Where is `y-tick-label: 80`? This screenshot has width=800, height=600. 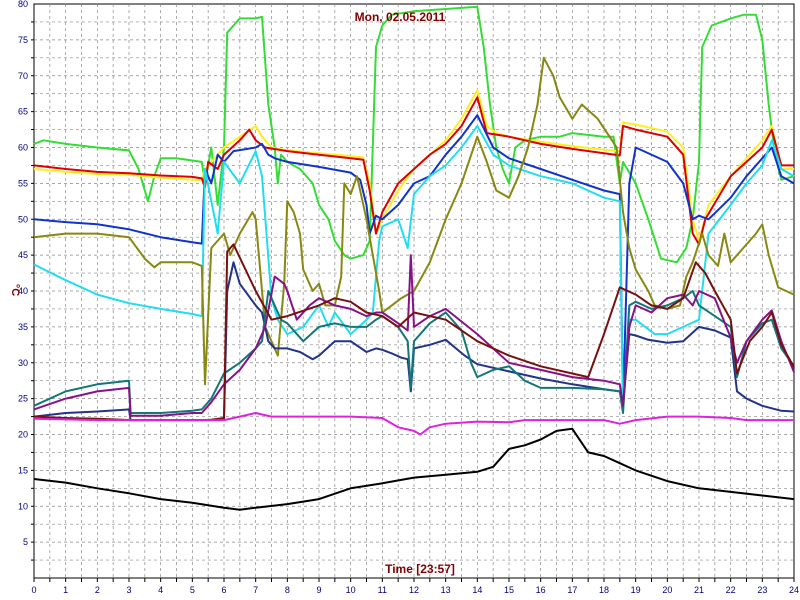 y-tick-label: 80 is located at coordinates (23, 4).